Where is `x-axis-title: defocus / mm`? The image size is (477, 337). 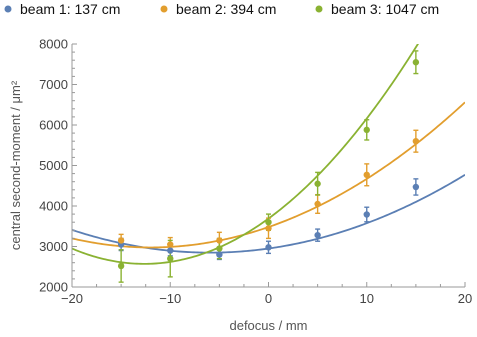
x-axis-title: defocus / mm is located at coordinates (268, 325).